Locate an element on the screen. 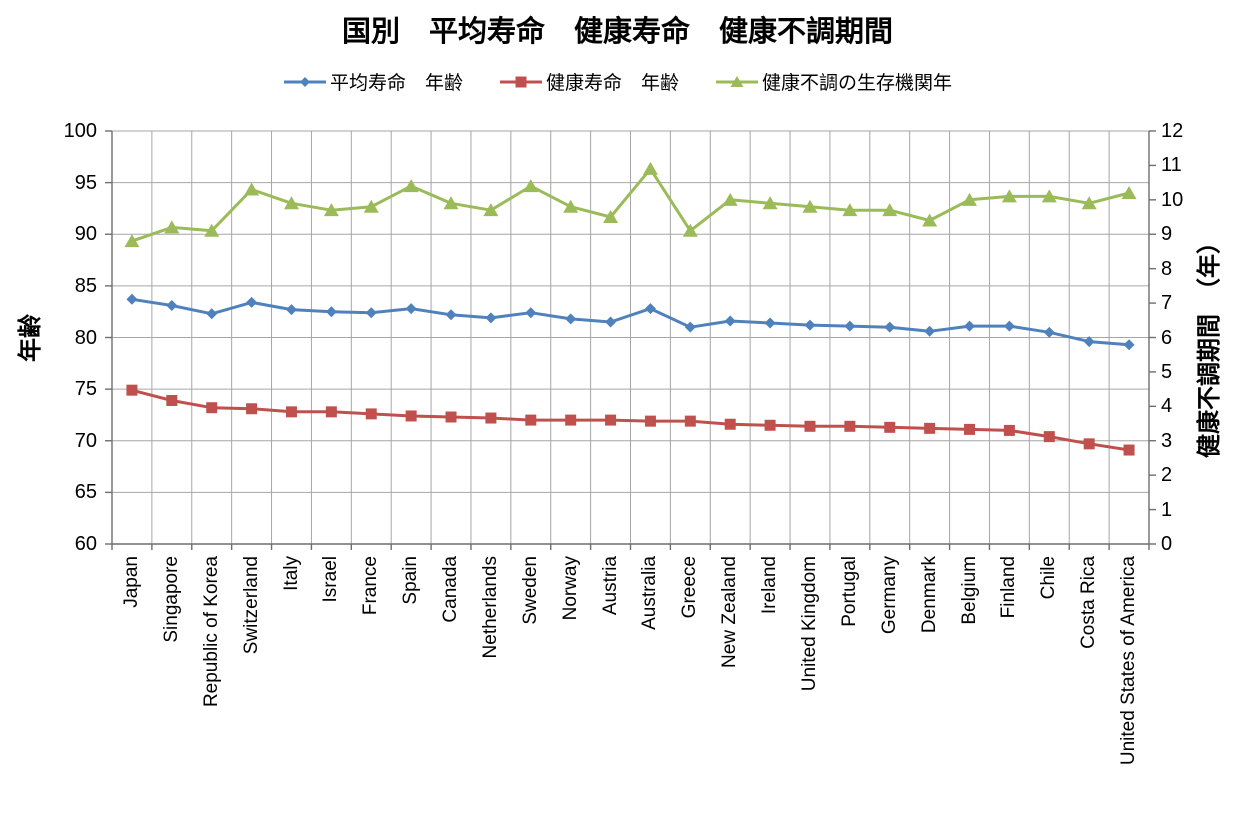 The image size is (1235, 815). chart-title: 国別 平均寿命 健康寿命 健康不調期間 is located at coordinates (617, 32).